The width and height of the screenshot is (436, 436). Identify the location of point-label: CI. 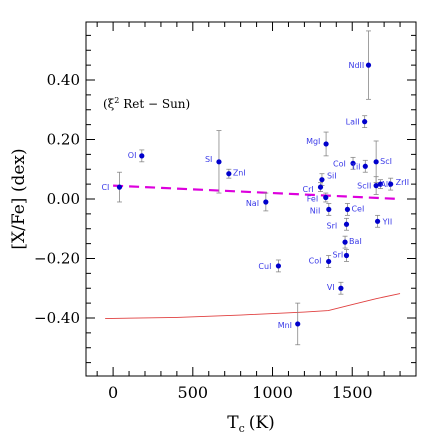
(105, 187).